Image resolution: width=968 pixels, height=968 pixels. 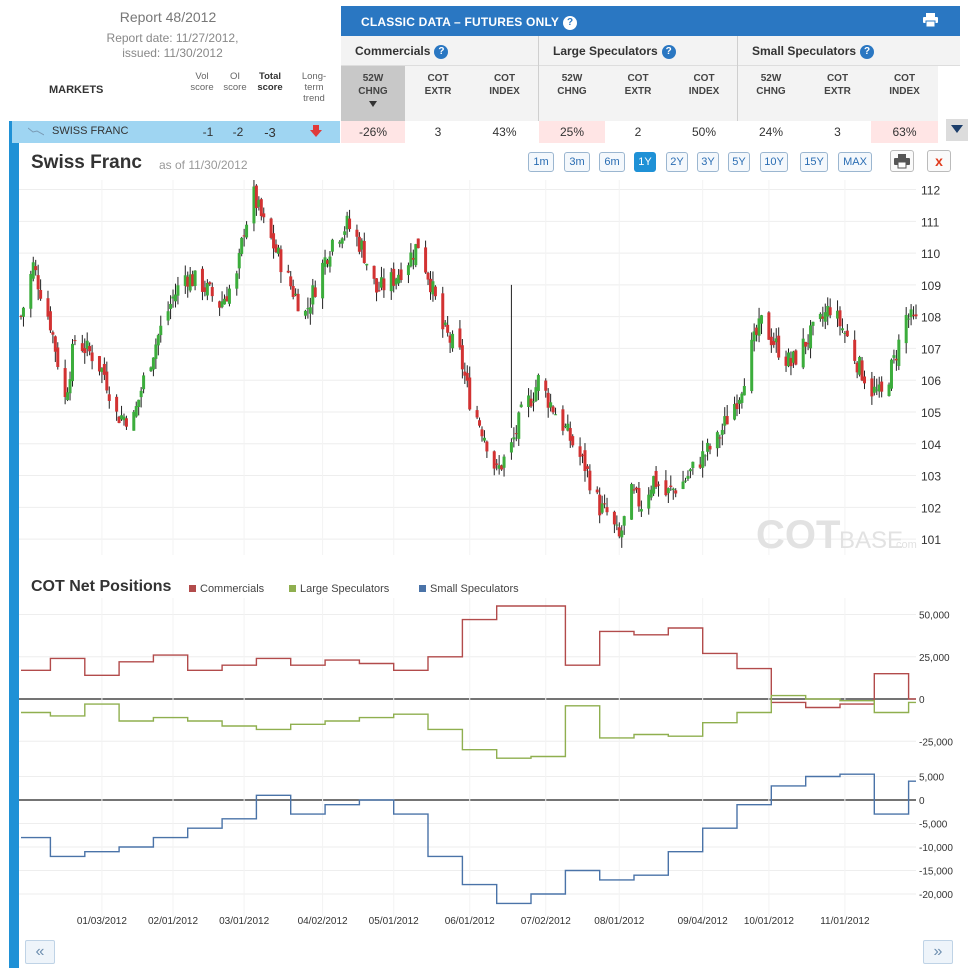 I want to click on cot-x-tick: 09/04/2012, so click(x=703, y=921).